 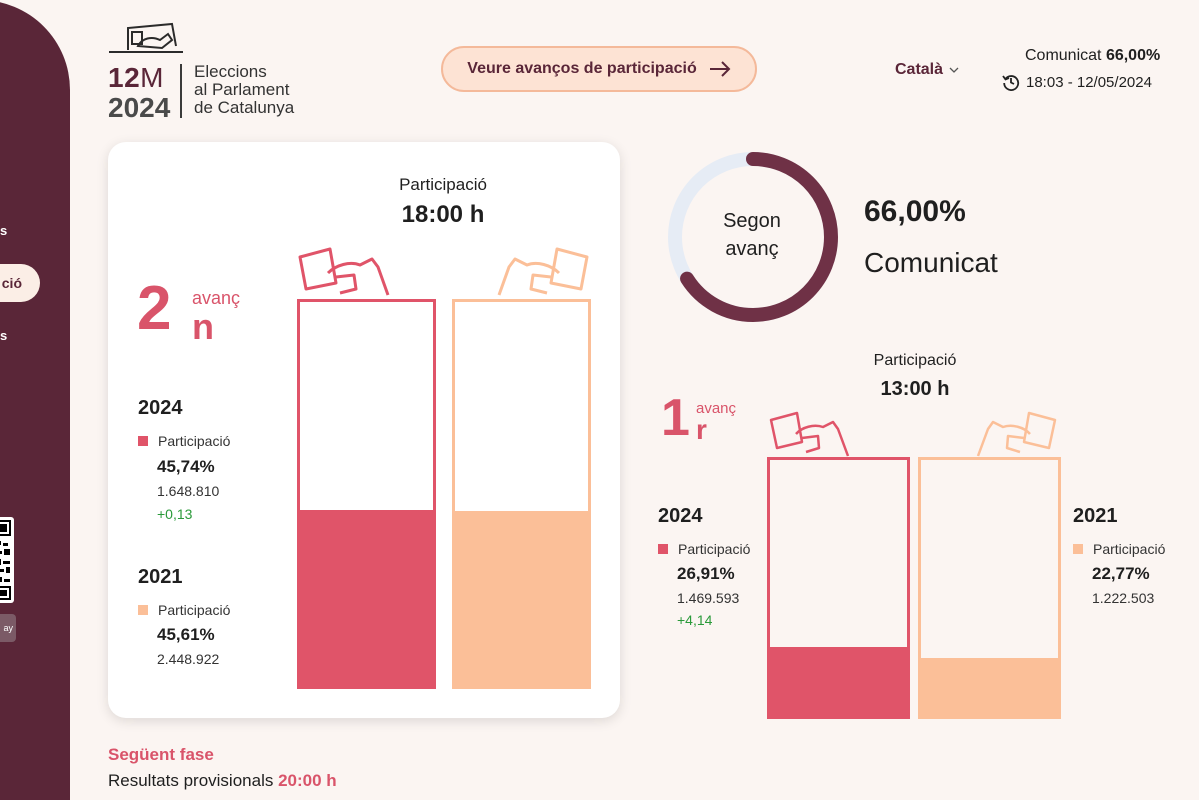 I want to click on comunicat-summary: Comunicat 66,00%, so click(x=1092, y=56).